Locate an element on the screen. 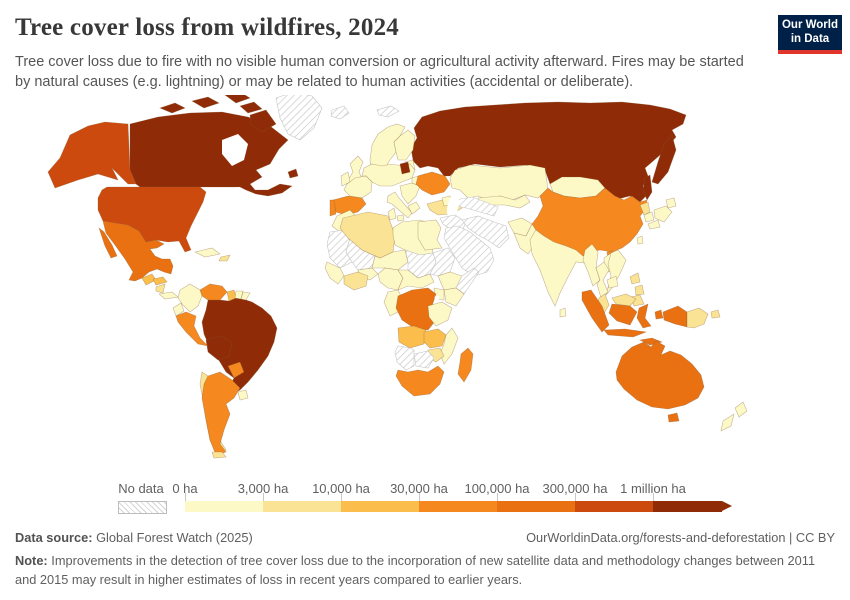 This screenshot has width=850, height=600. country-paraguay is located at coordinates (236, 370).